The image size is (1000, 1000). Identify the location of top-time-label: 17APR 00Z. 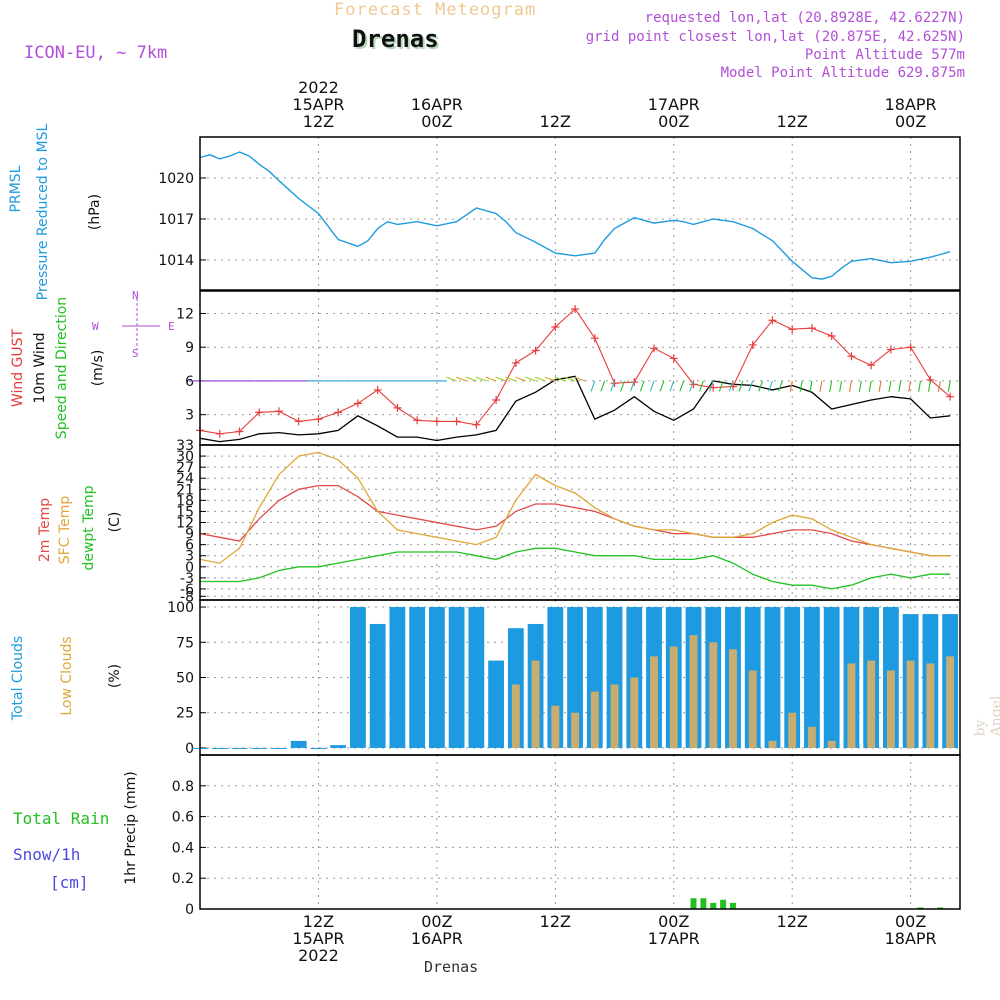
(674, 113).